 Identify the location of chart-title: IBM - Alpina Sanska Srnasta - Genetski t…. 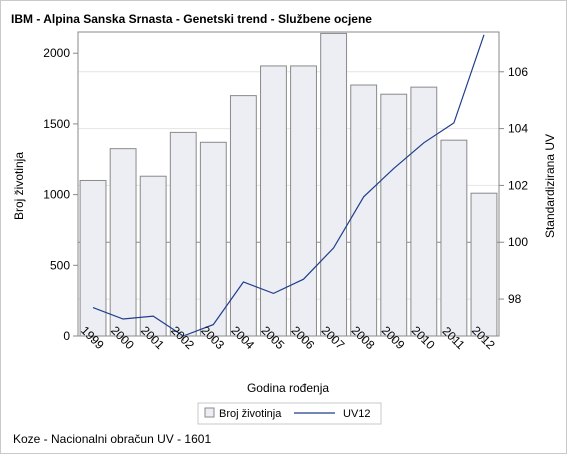
(191, 19).